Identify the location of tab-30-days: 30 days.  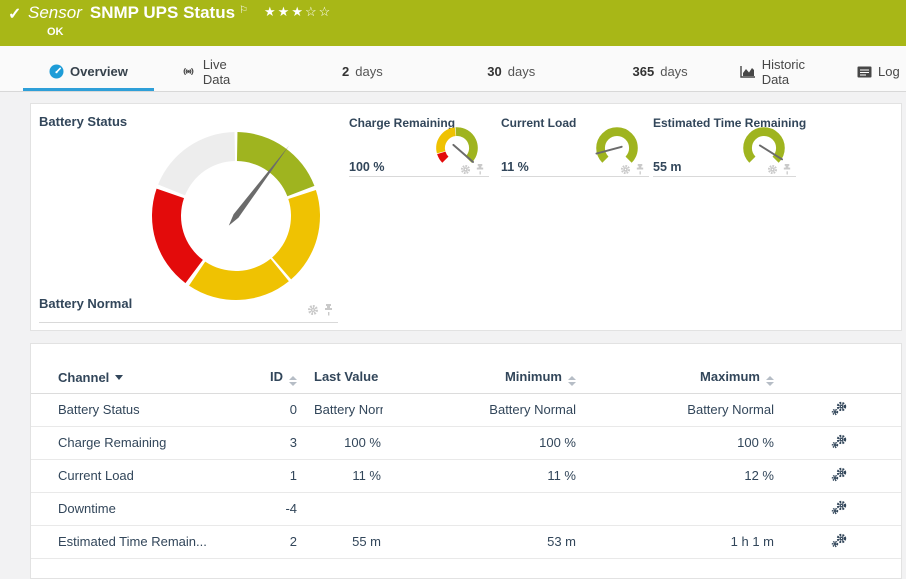
(485, 73).